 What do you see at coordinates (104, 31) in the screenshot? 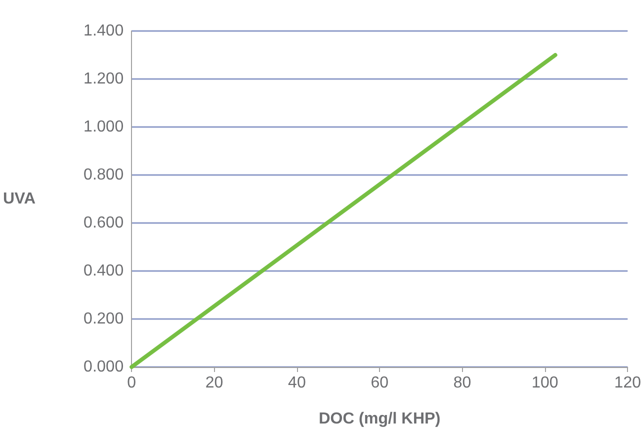
I see `y-tick-label: 1.400` at bounding box center [104, 31].